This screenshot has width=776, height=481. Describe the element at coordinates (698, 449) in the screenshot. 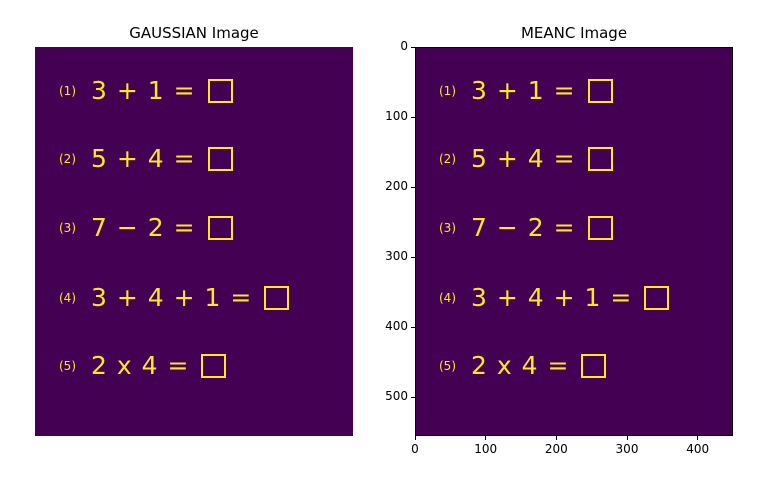

I see `x-tick-label: 400` at that location.